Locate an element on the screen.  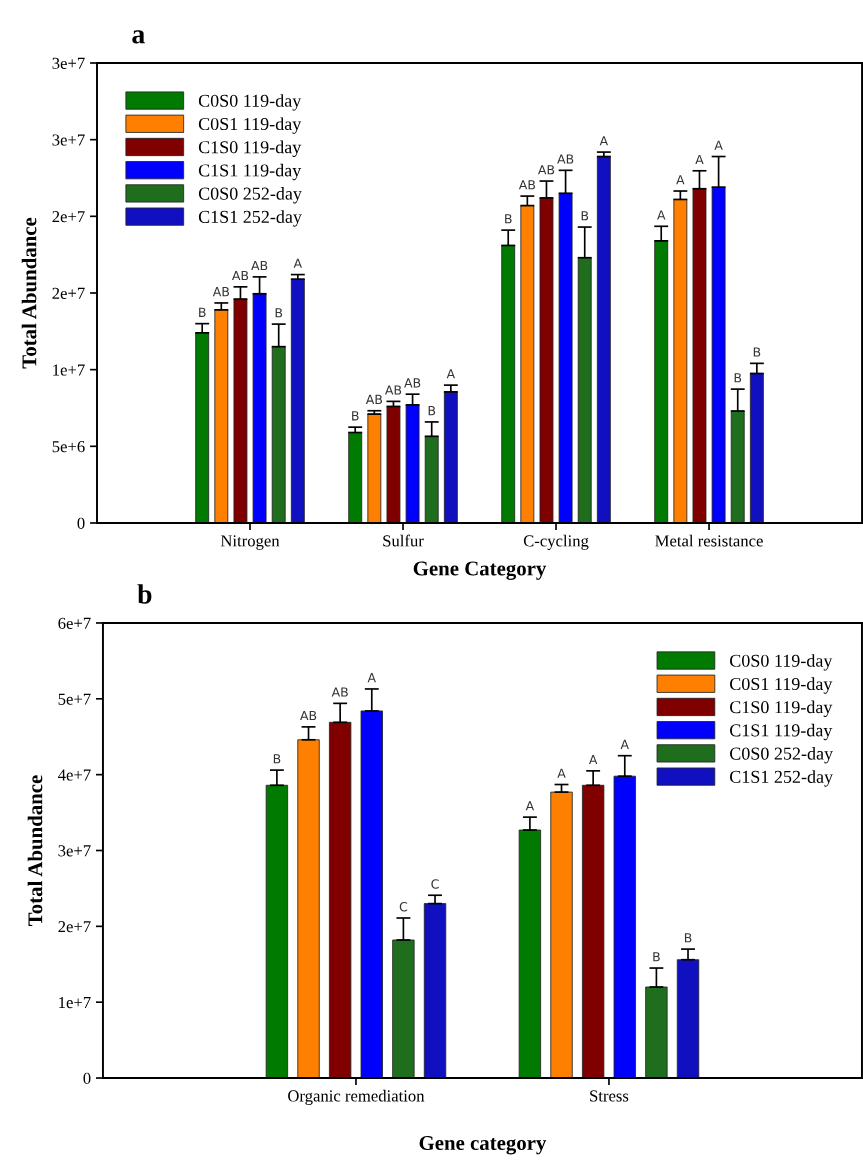
x-axis-title: Gene Category is located at coordinates (480, 570).